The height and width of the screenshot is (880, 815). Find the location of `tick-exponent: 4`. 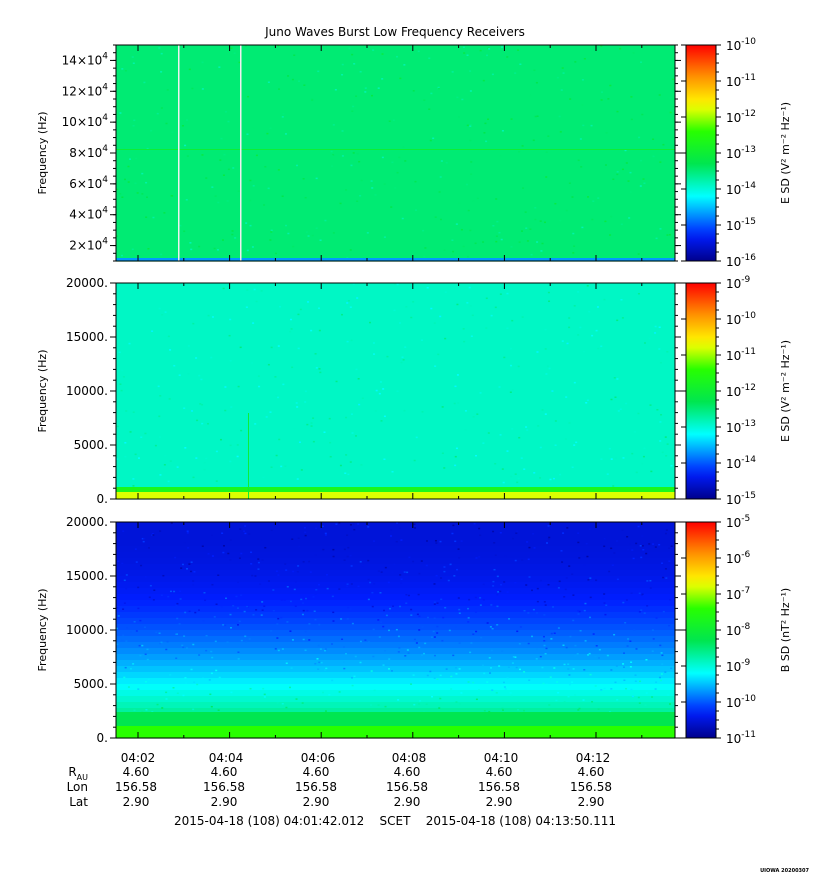

tick-exponent: 4 is located at coordinates (105, 211).